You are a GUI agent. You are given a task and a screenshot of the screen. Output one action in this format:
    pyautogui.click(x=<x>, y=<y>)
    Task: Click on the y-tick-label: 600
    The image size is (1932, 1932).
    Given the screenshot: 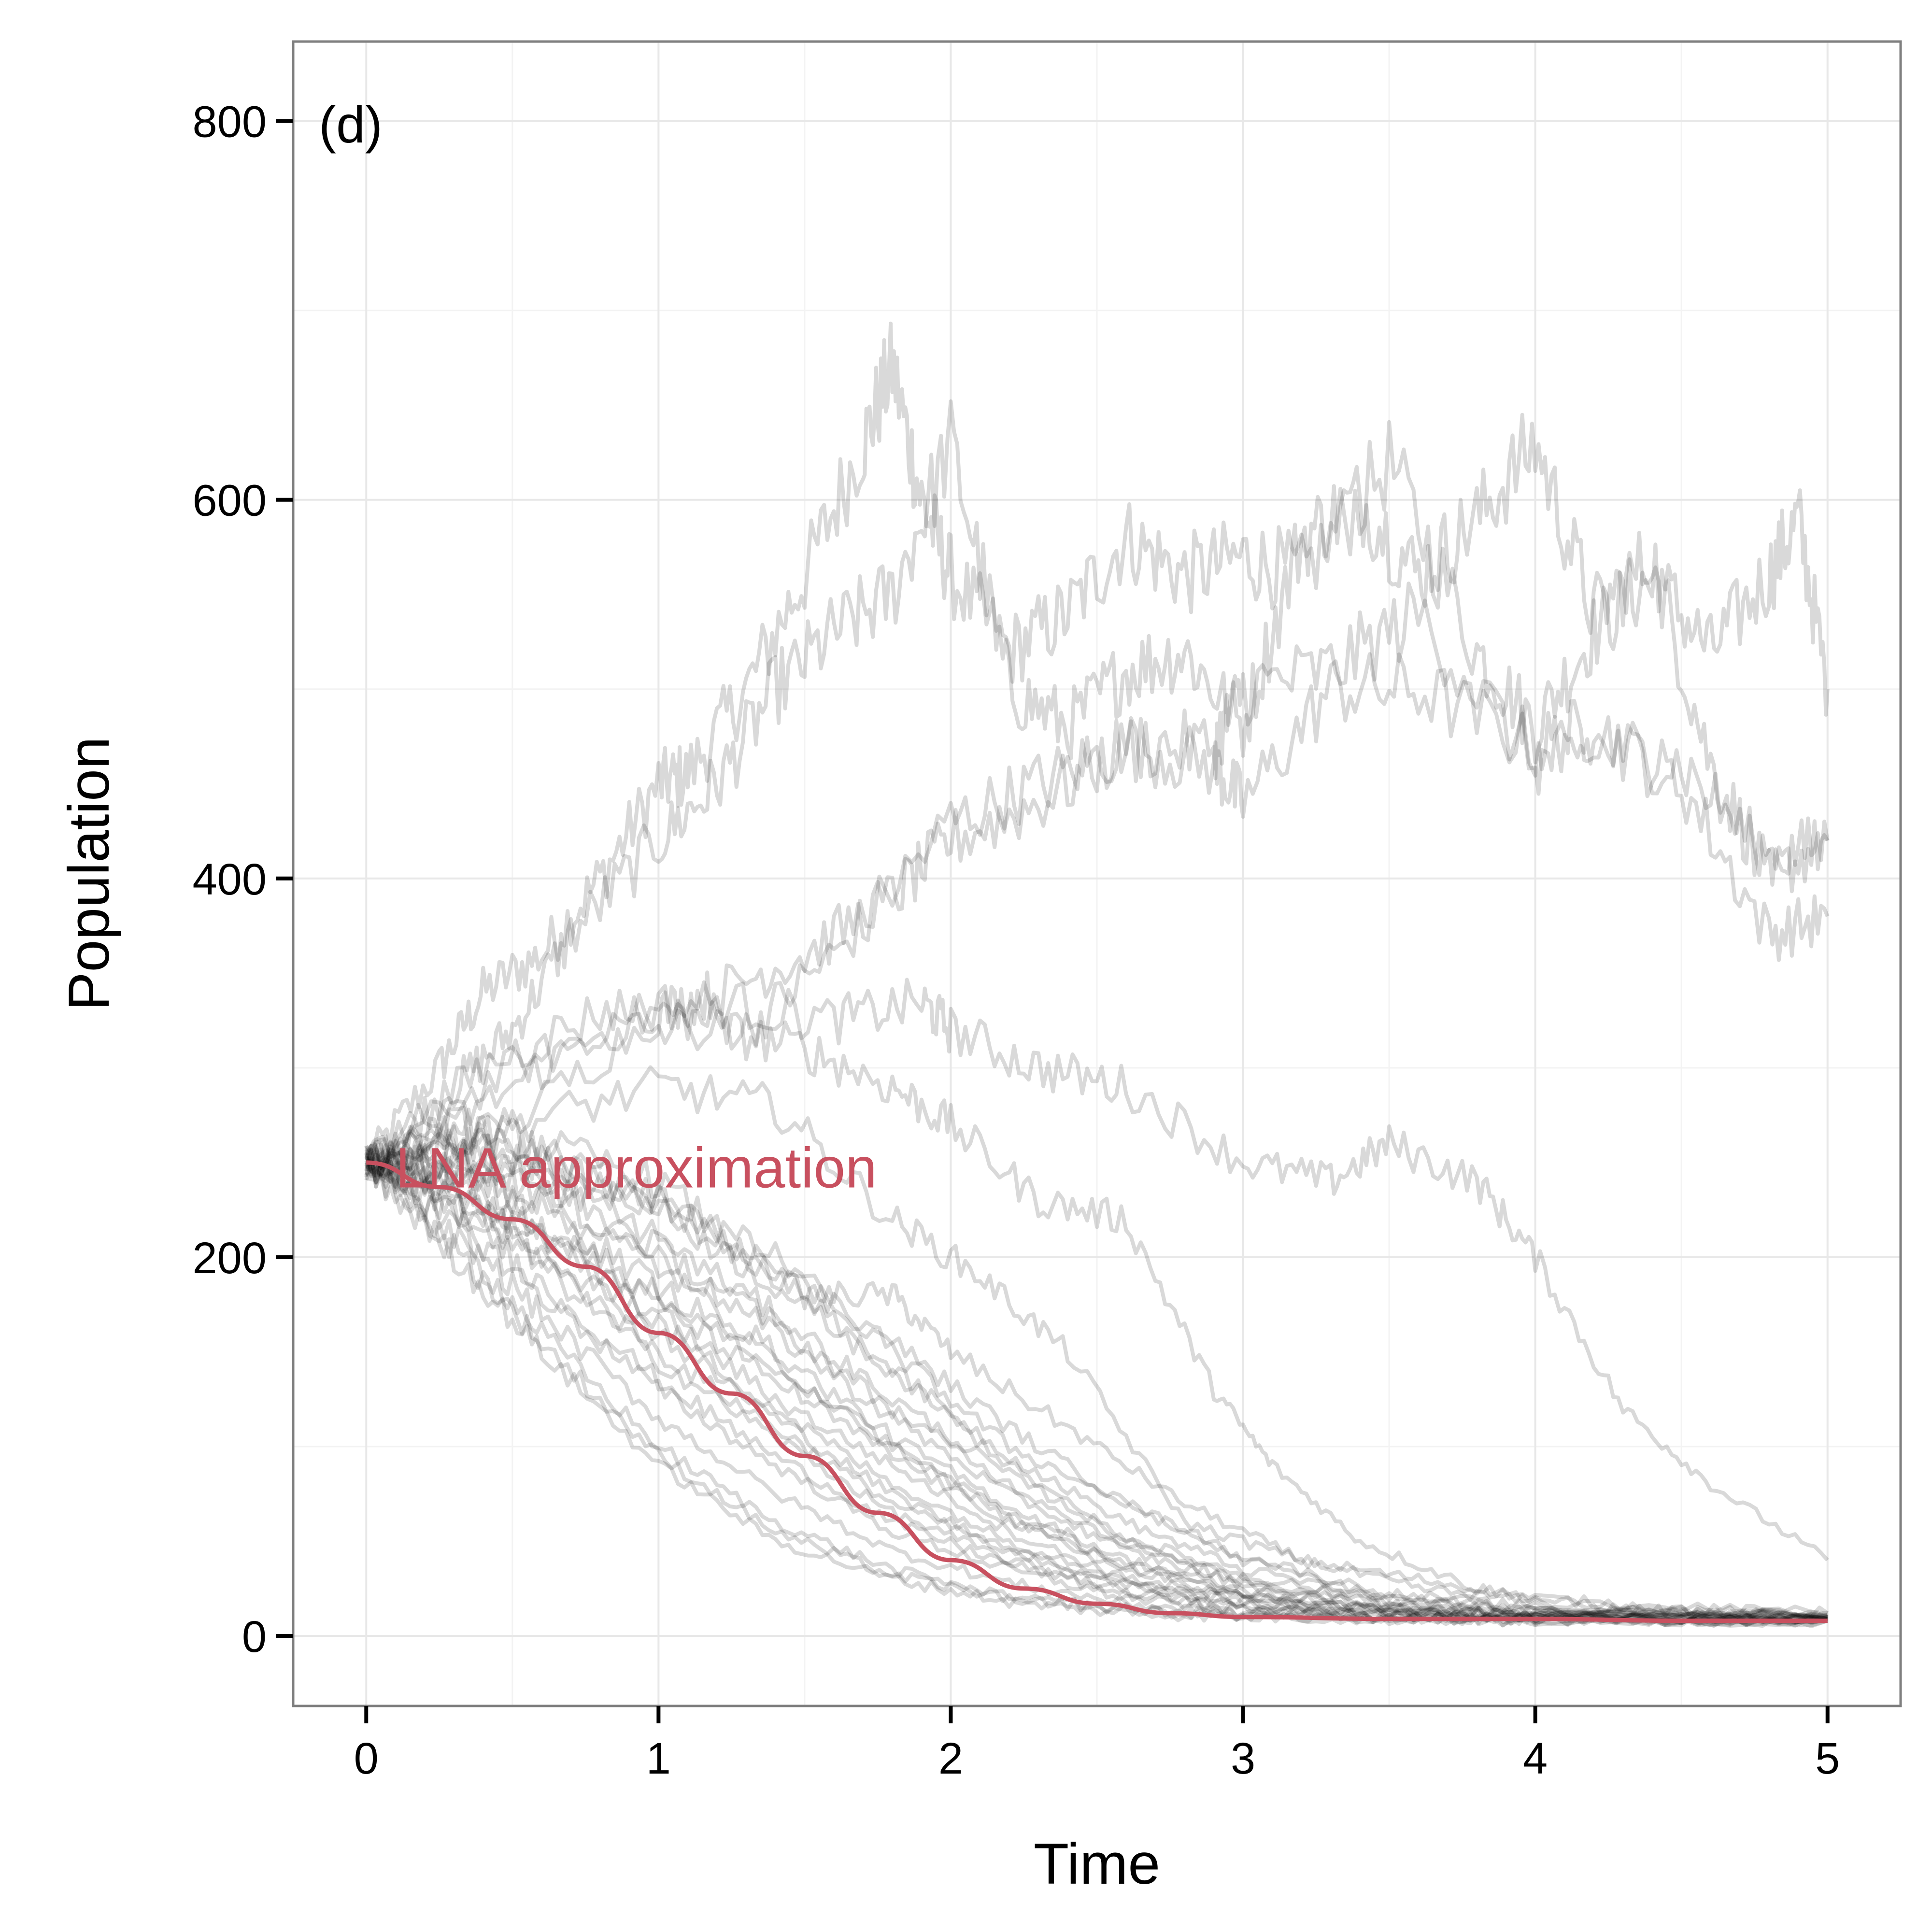 What is the action you would take?
    pyautogui.click(x=230, y=501)
    